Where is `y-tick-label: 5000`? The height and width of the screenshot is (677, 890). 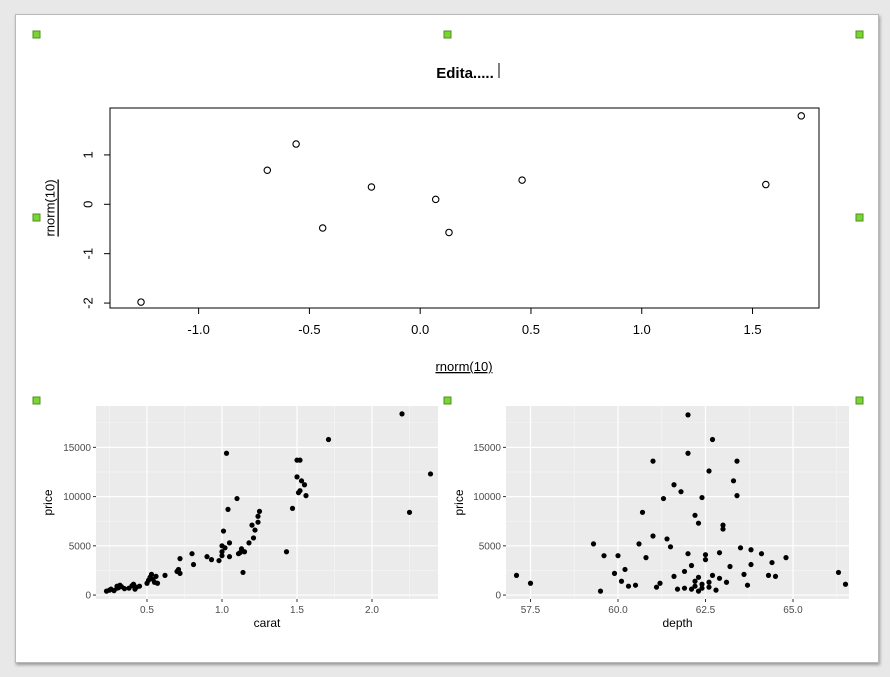
y-tick-label: 5000 is located at coordinates (80, 546).